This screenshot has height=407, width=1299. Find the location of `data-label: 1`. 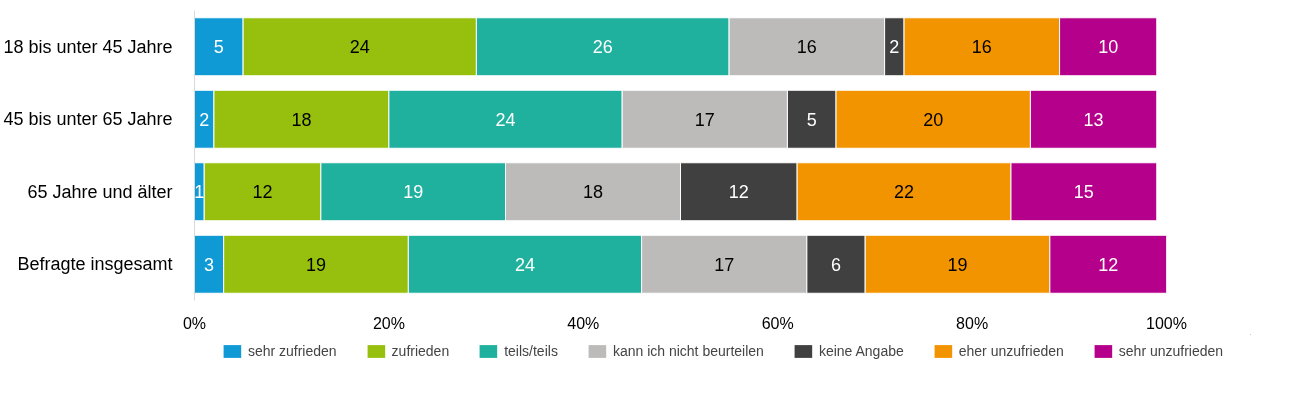

data-label: 1 is located at coordinates (199, 192).